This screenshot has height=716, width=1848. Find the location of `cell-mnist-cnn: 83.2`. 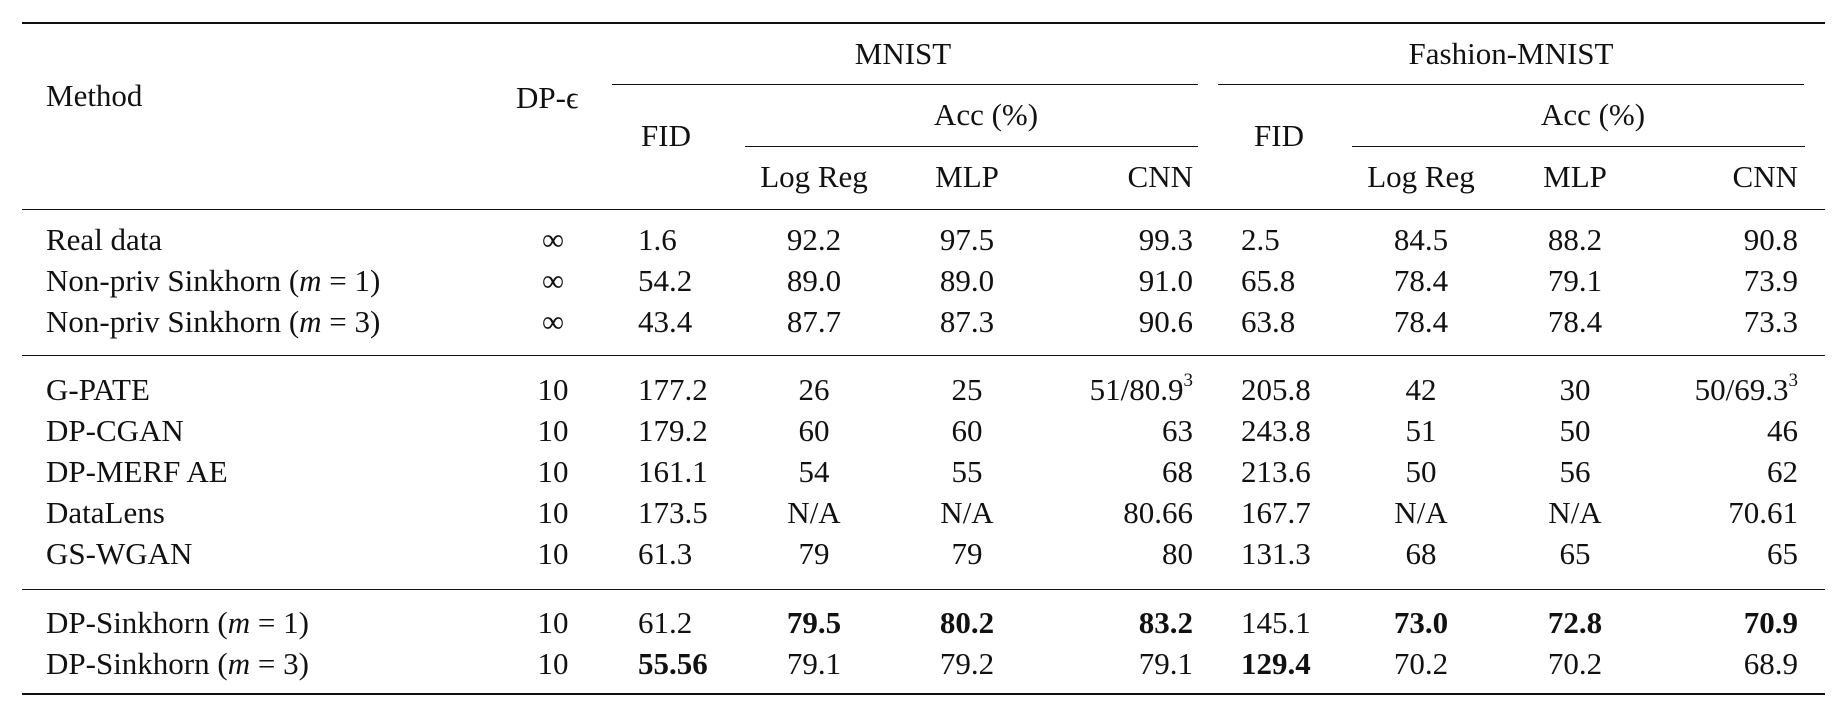

cell-mnist-cnn: 83.2 is located at coordinates (1166, 623).